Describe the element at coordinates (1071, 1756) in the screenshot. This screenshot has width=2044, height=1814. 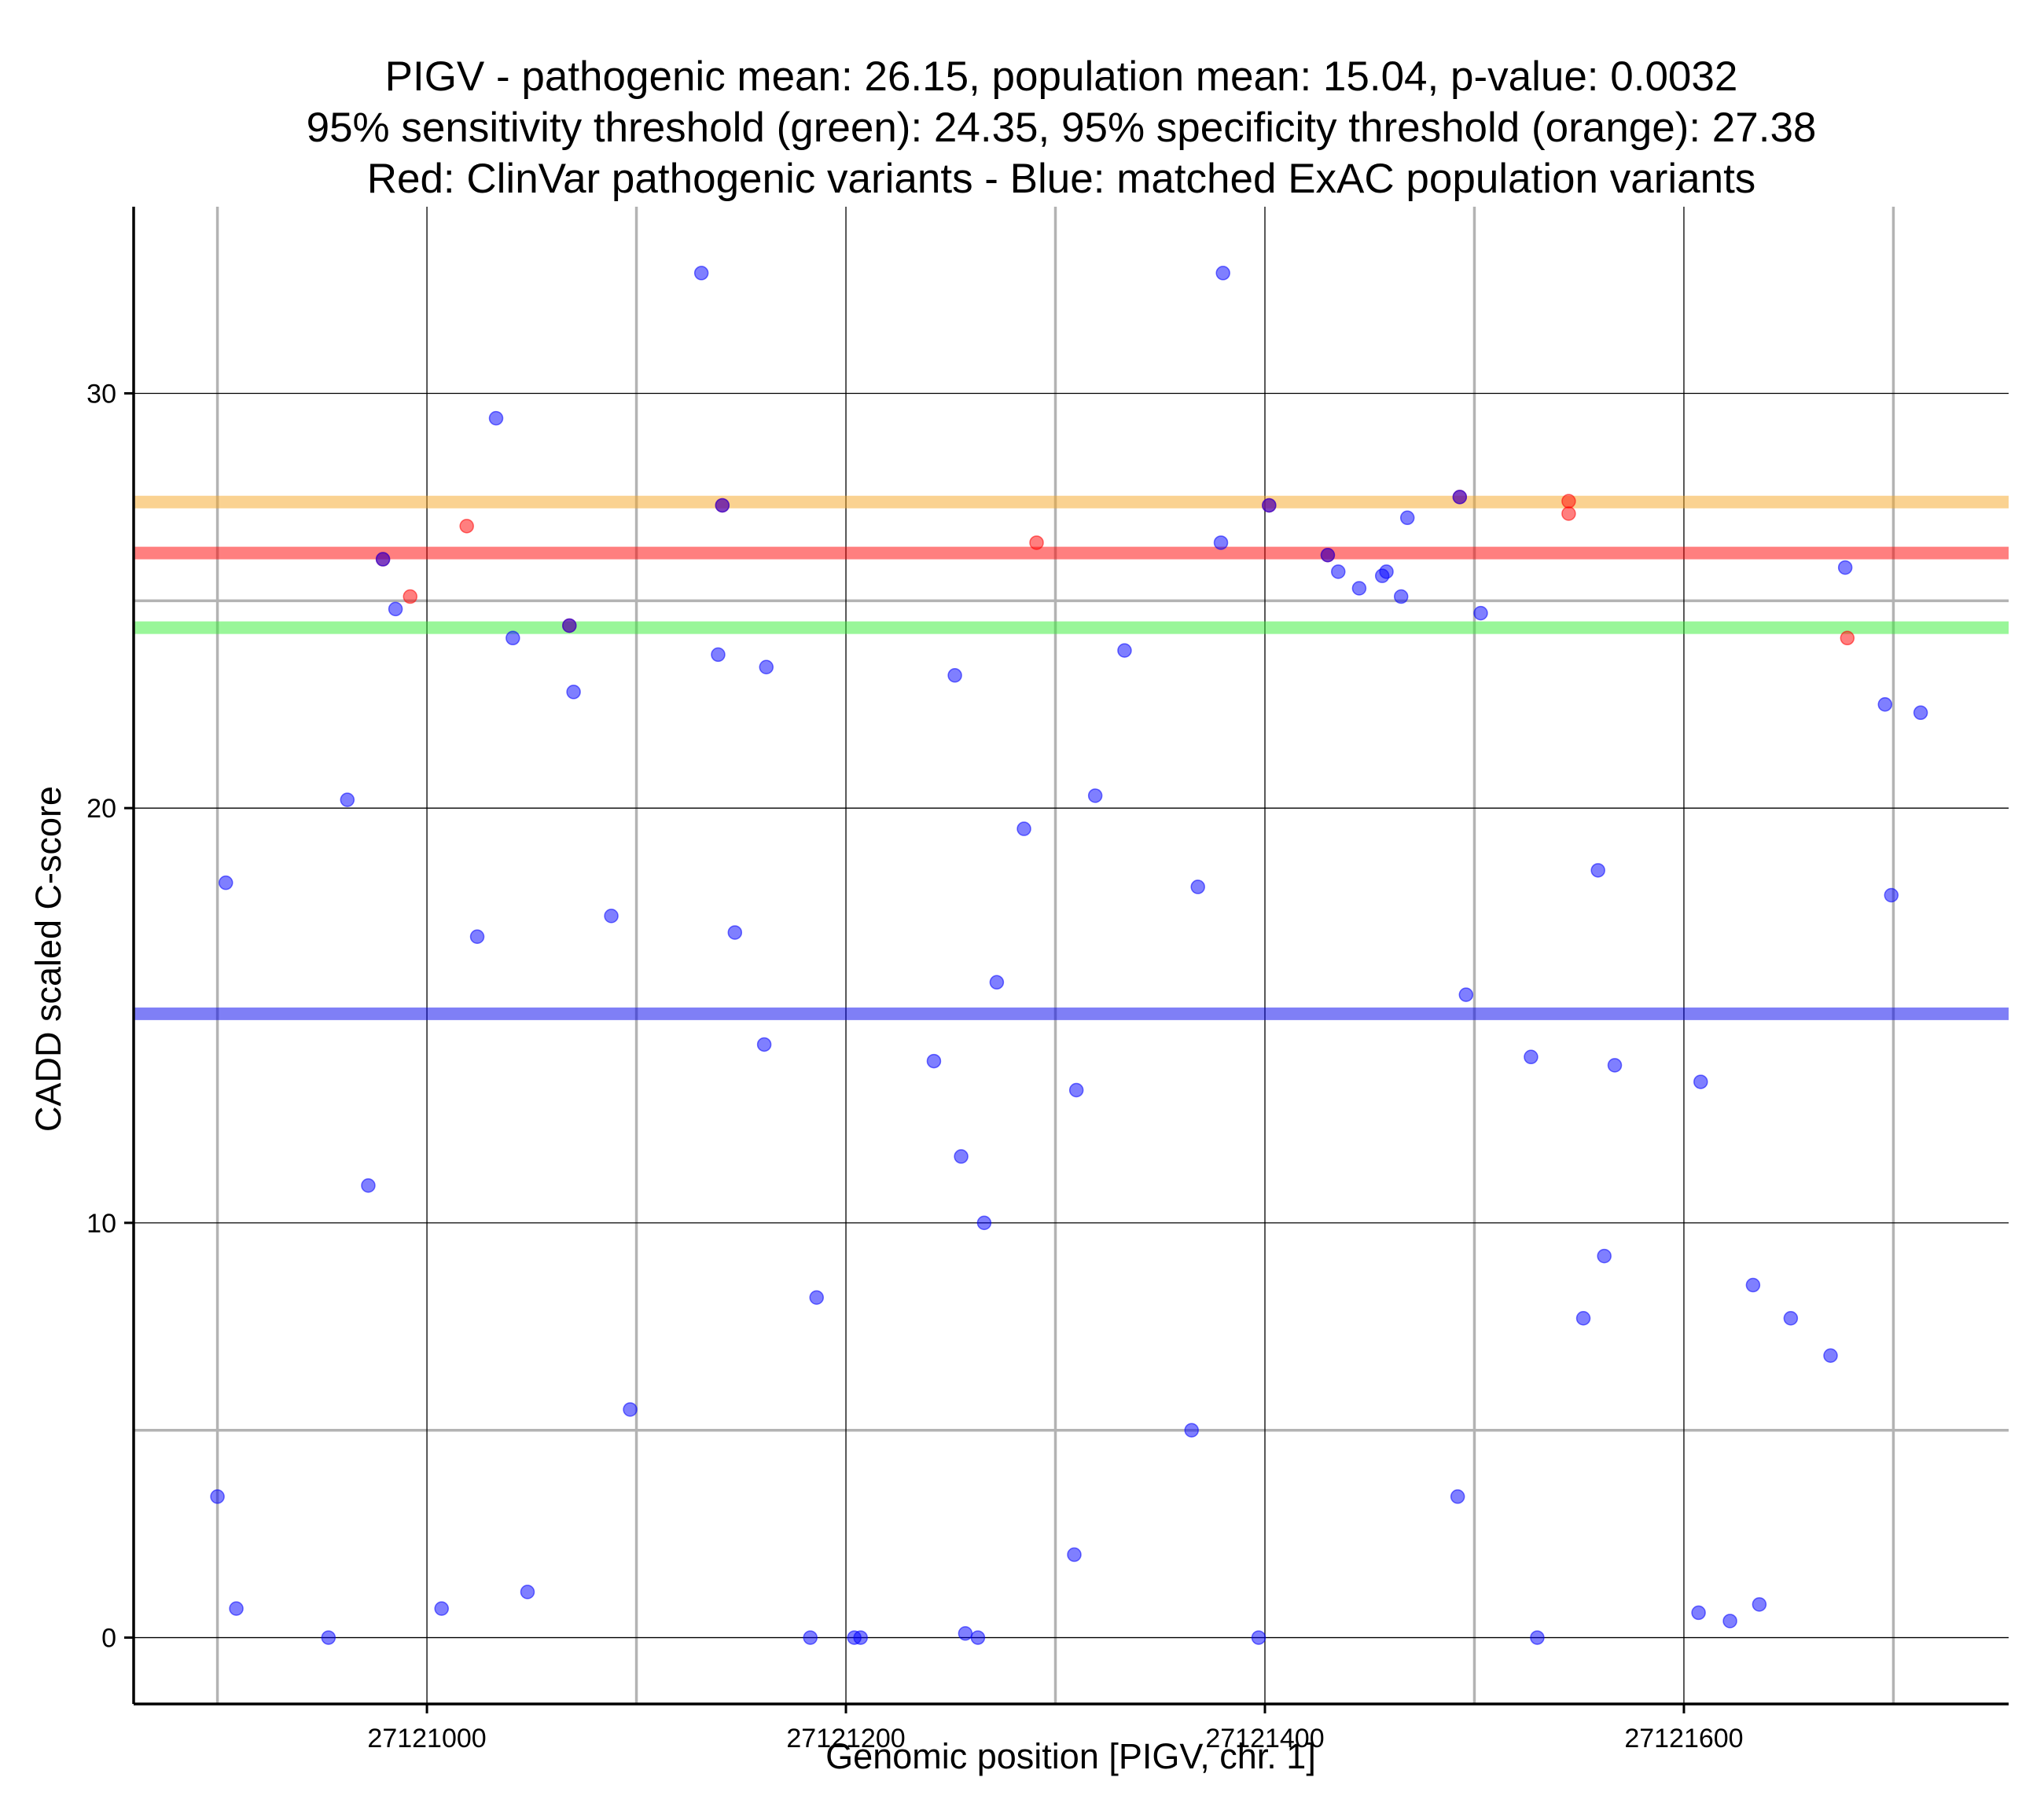
I see `x-axis-label: Genomic position [PIGV, chr. 1]` at that location.